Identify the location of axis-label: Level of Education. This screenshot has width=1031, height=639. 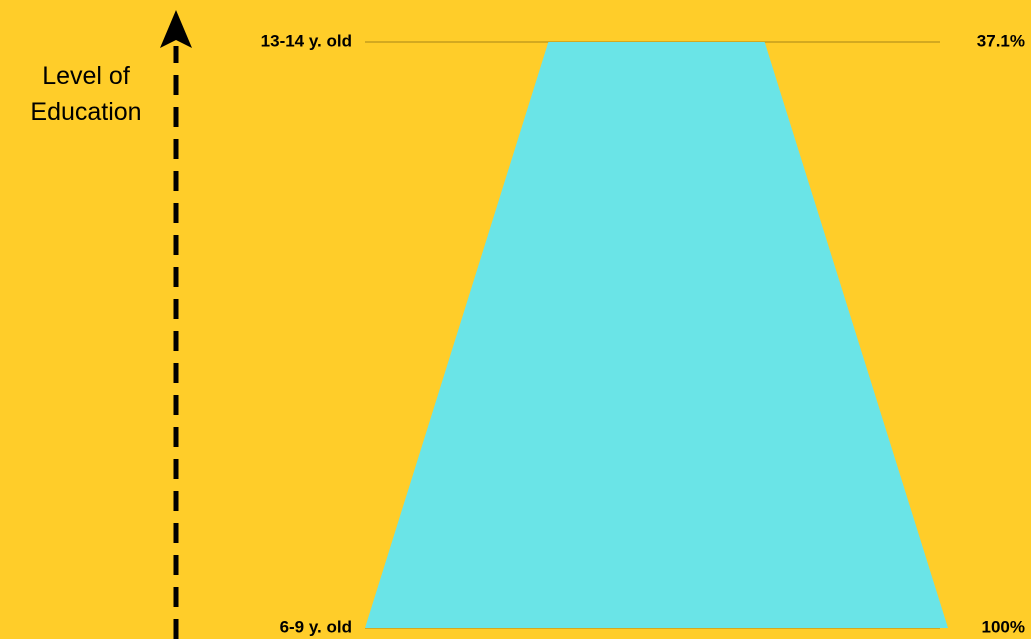
(86, 94).